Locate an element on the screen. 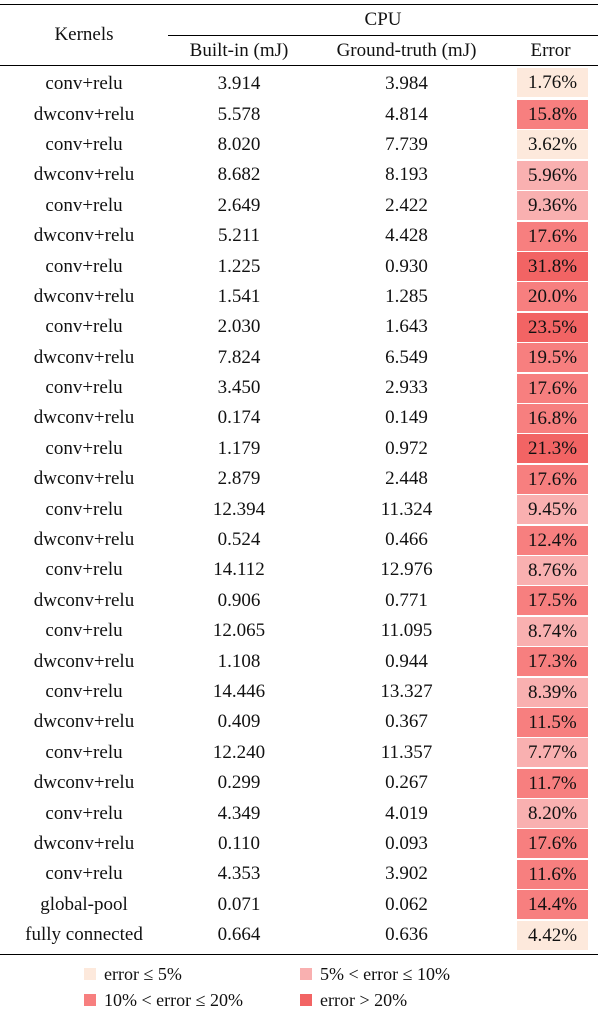 The image size is (598, 1012). error-cell: 1.76% is located at coordinates (550, 83).